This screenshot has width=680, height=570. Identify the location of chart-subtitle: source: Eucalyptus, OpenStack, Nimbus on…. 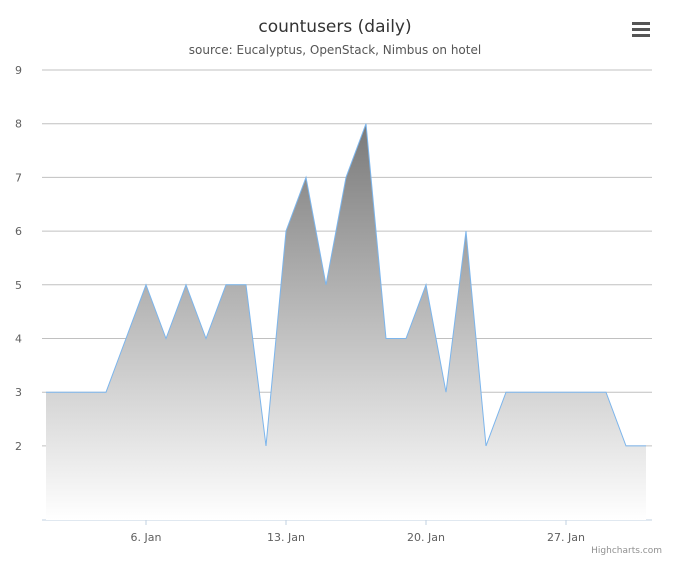
(335, 50).